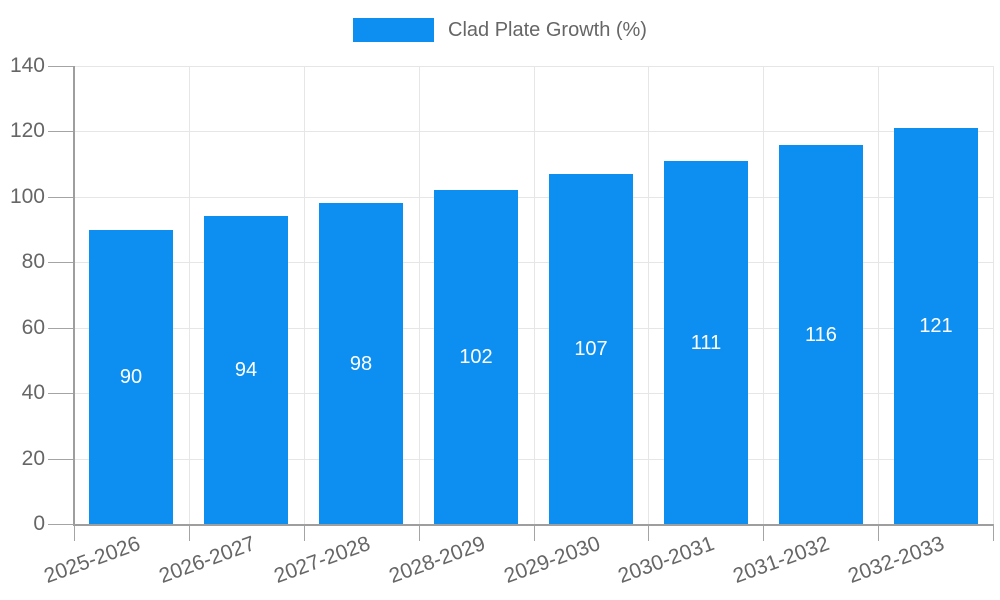 The height and width of the screenshot is (600, 1000). I want to click on bar: 111, so click(706, 342).